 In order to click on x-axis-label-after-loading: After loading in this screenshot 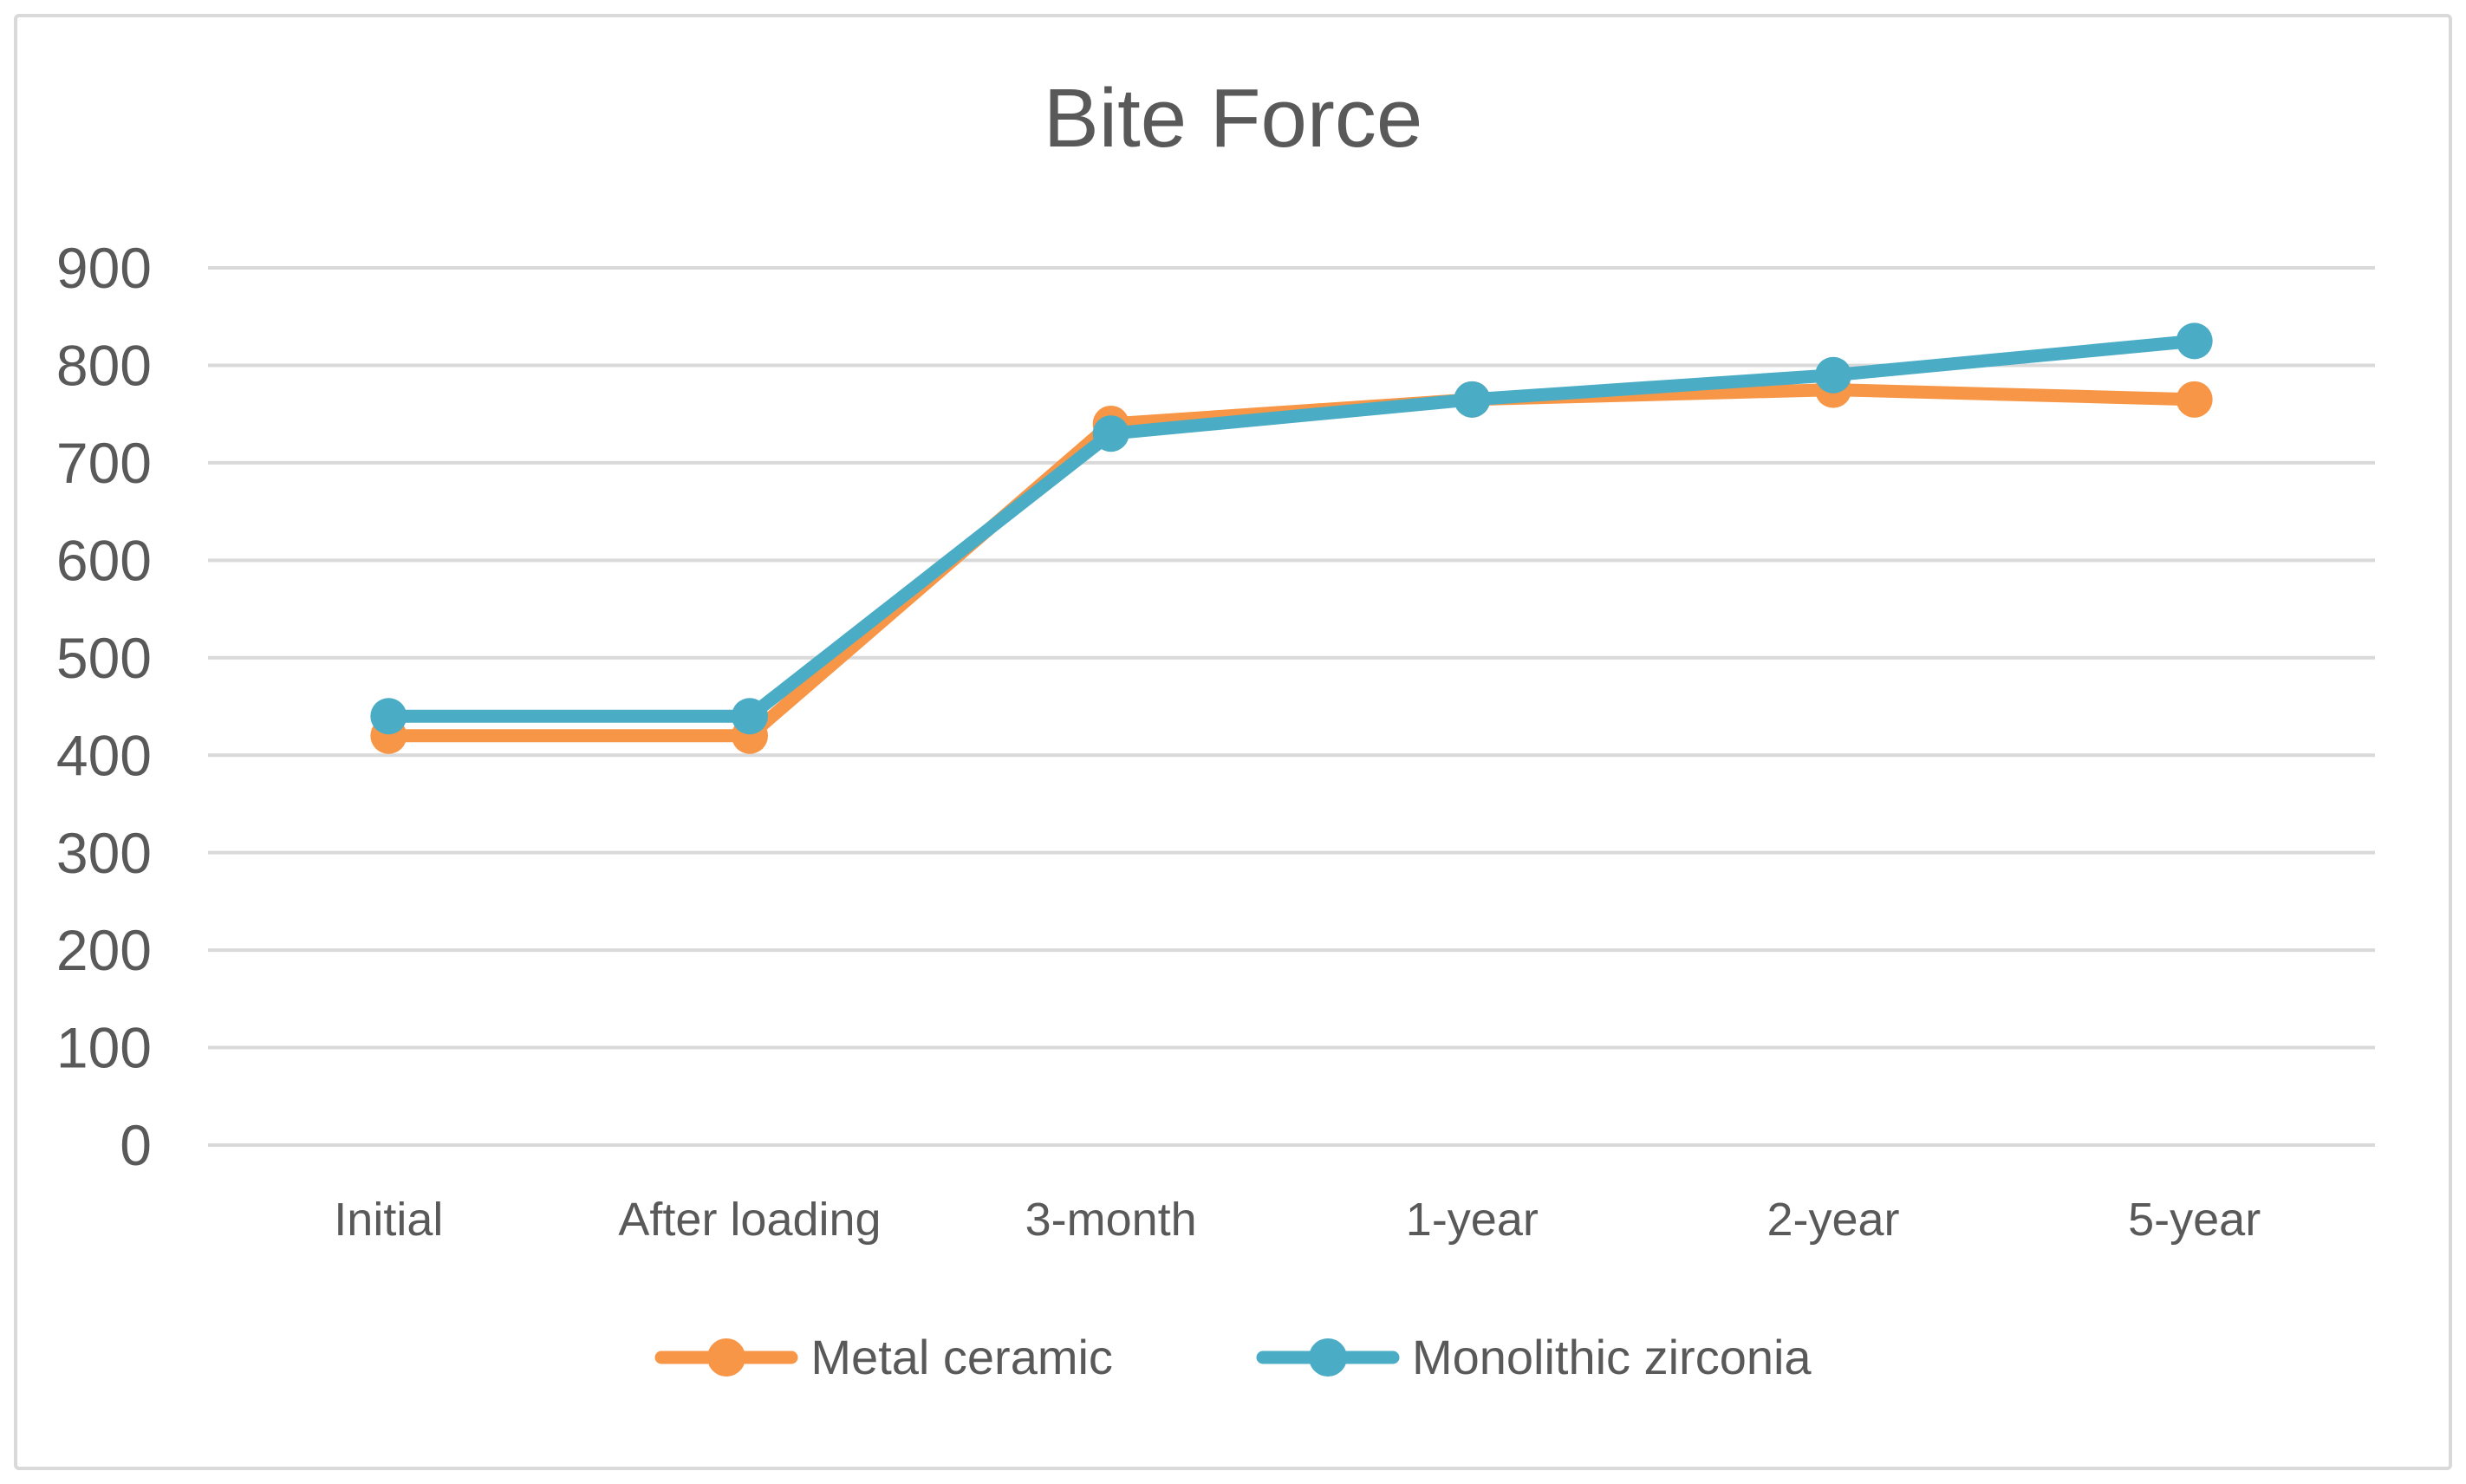, I will do `click(749, 1220)`.